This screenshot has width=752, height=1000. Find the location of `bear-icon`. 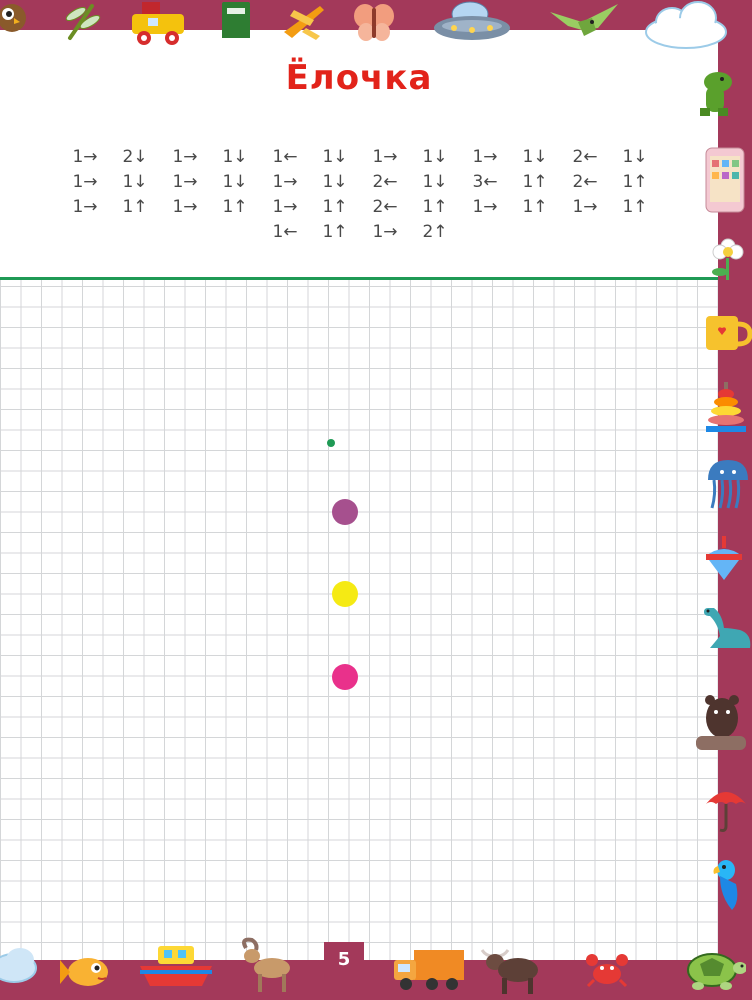

bear-icon is located at coordinates (721, 722).